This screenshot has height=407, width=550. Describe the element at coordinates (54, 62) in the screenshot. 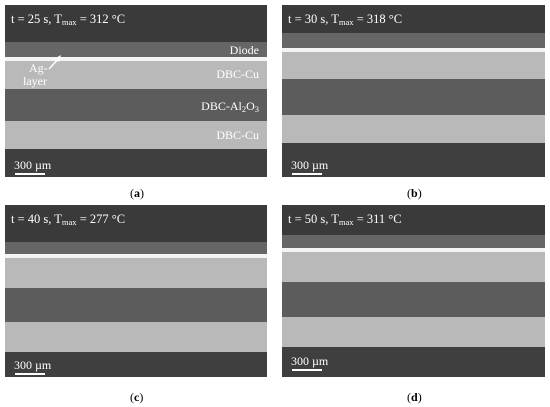

I see `ag-layer-arrow-icon` at that location.